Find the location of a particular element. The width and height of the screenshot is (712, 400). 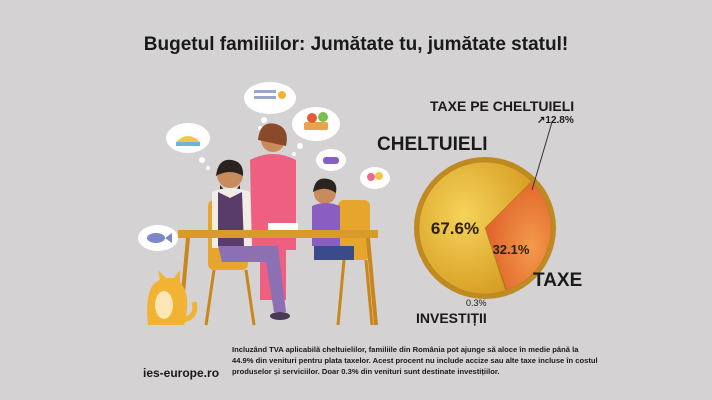

site-link: ies-europe.ro is located at coordinates (181, 373).